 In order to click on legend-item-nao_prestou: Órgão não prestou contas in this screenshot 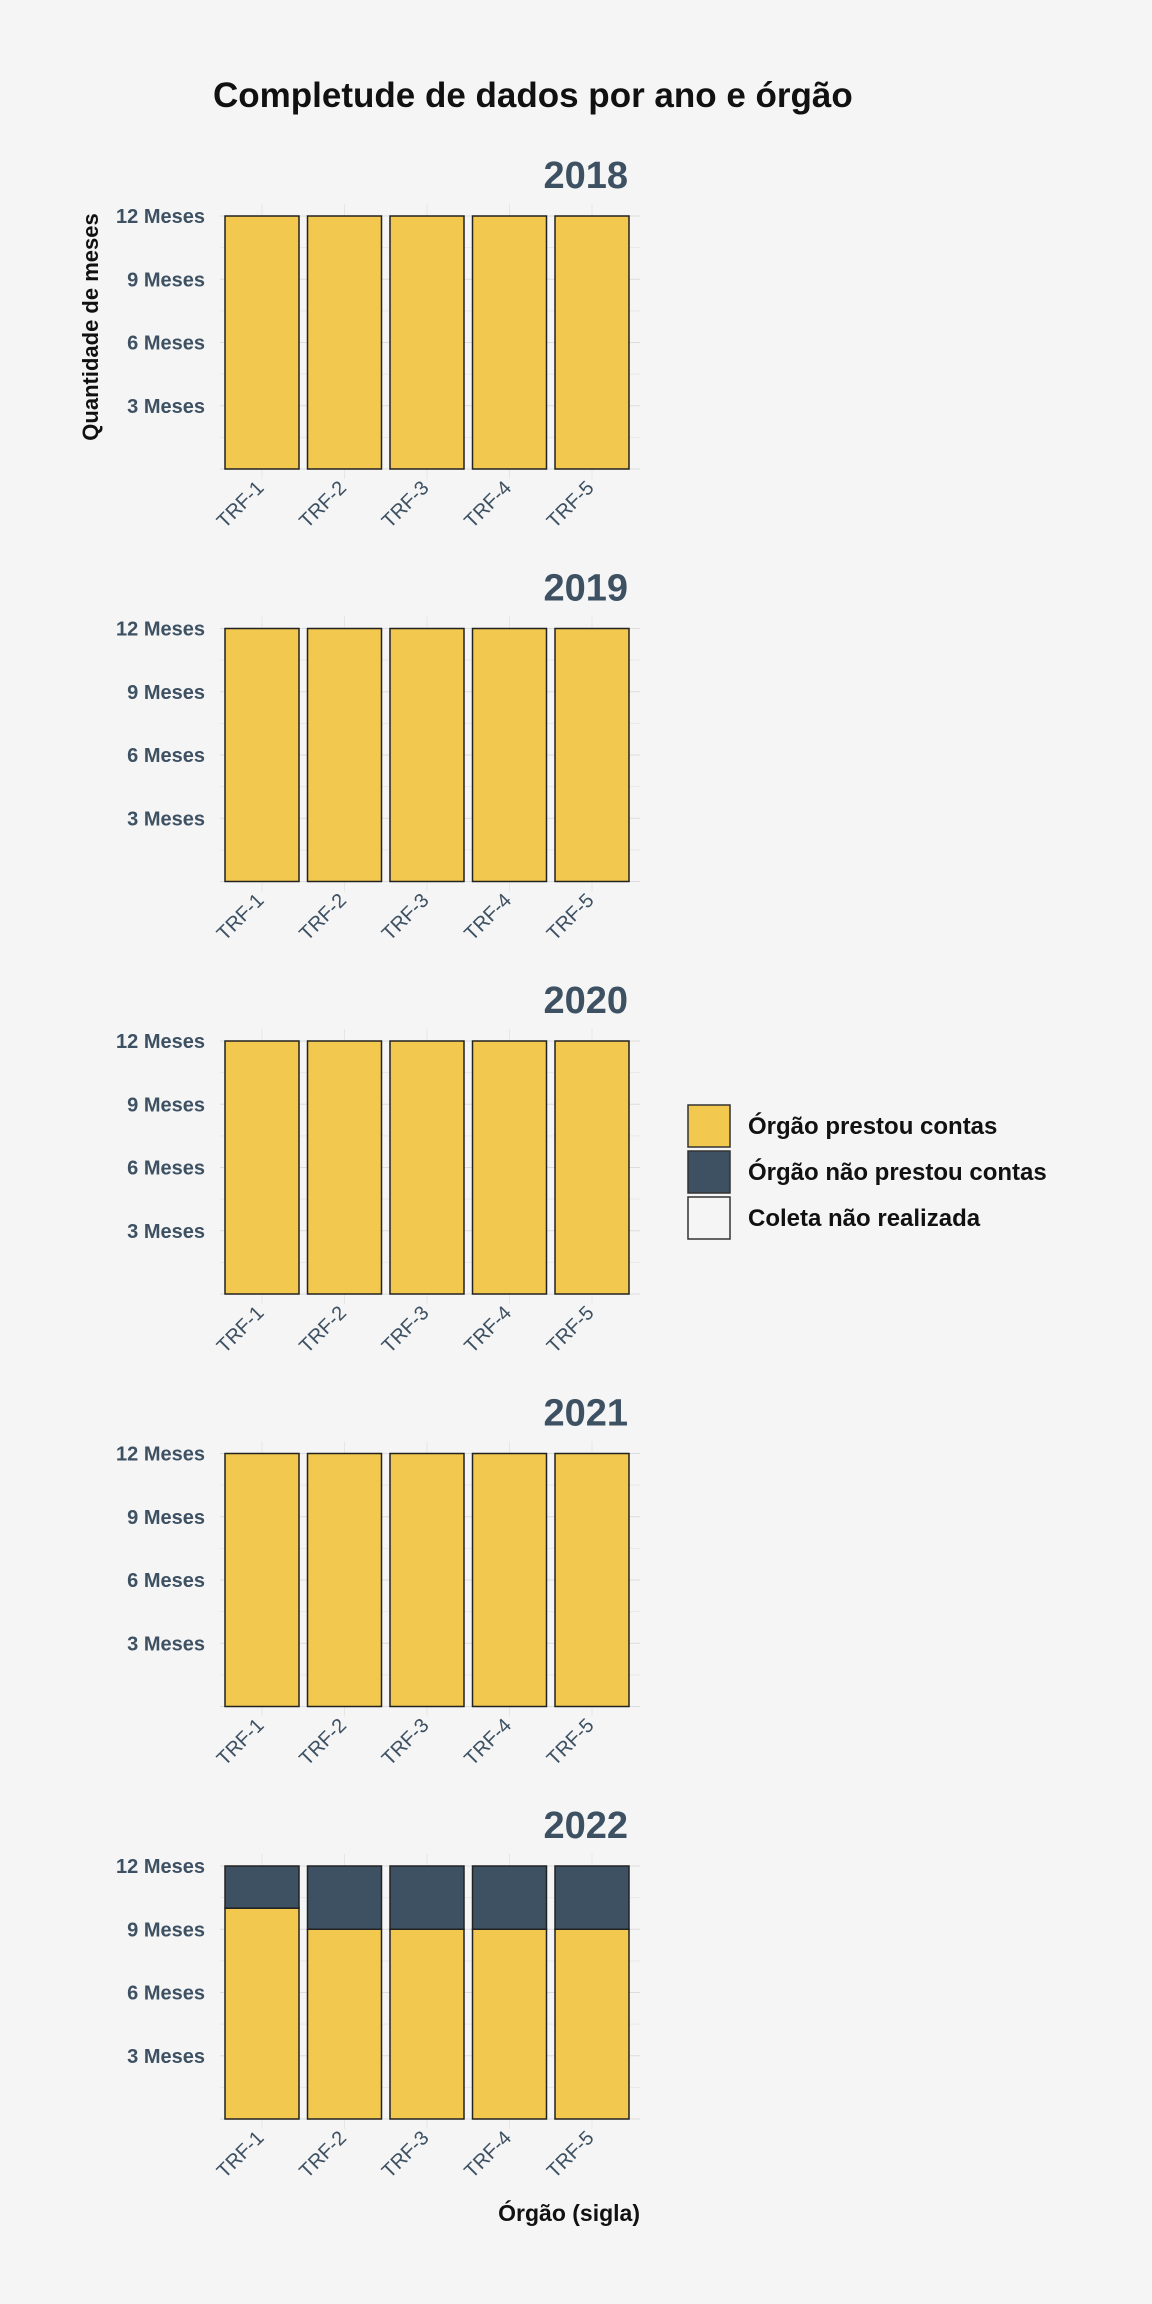, I will do `click(867, 1172)`.